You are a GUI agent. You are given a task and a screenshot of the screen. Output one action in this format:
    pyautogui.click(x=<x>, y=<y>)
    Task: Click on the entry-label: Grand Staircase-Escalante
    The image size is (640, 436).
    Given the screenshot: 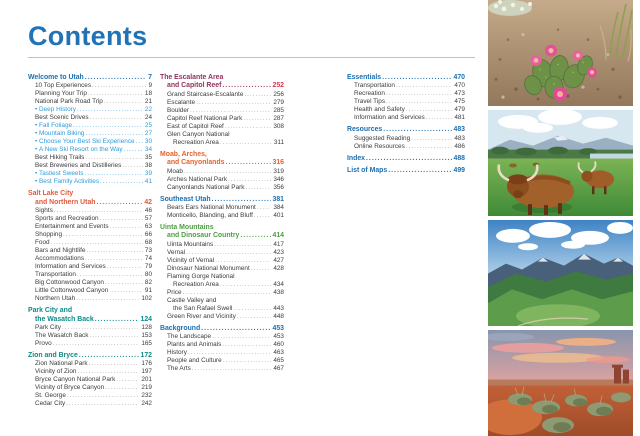 What is the action you would take?
    pyautogui.click(x=205, y=94)
    